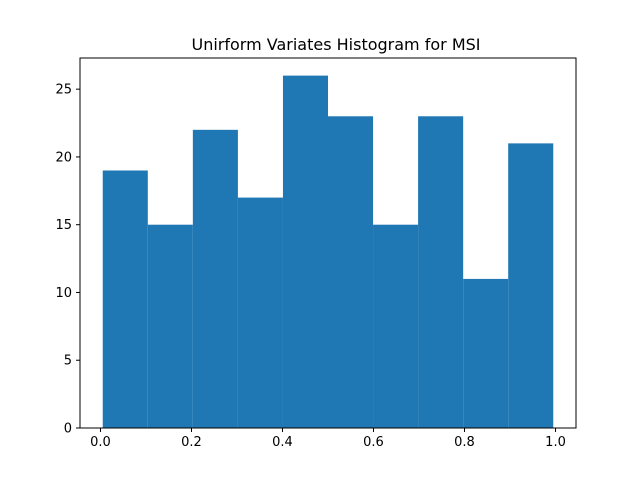  What do you see at coordinates (67, 260) in the screenshot?
I see `y-axis: 0 5 10 15 20 25` at bounding box center [67, 260].